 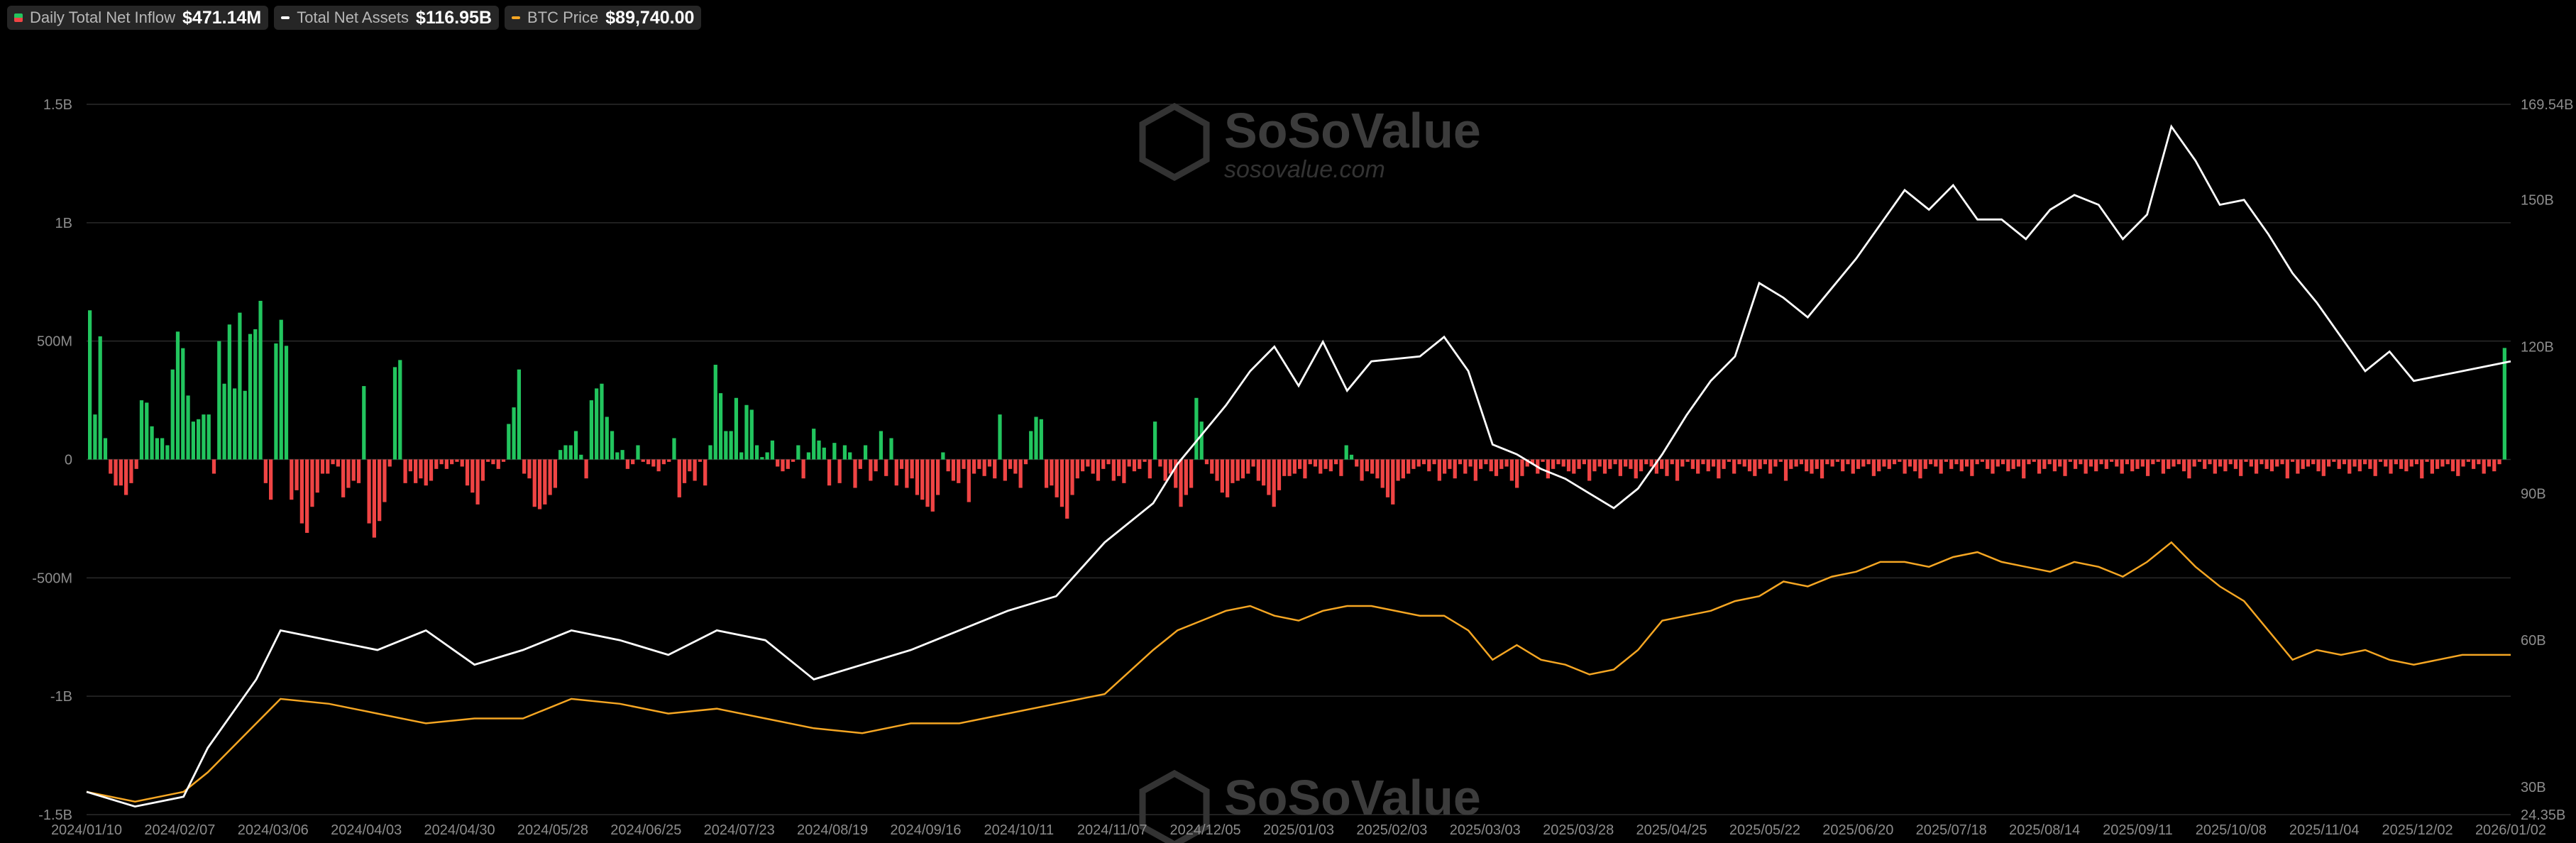 I want to click on legend-item-net-assets: Total Net Assets $116.95B, so click(x=387, y=18).